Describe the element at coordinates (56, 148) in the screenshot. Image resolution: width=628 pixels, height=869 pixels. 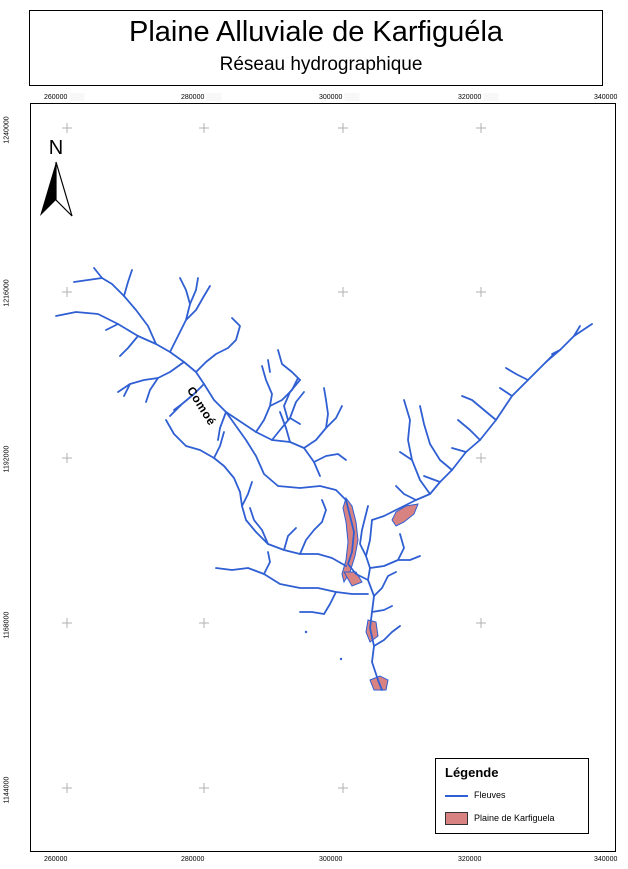
I see `north-label: N` at that location.